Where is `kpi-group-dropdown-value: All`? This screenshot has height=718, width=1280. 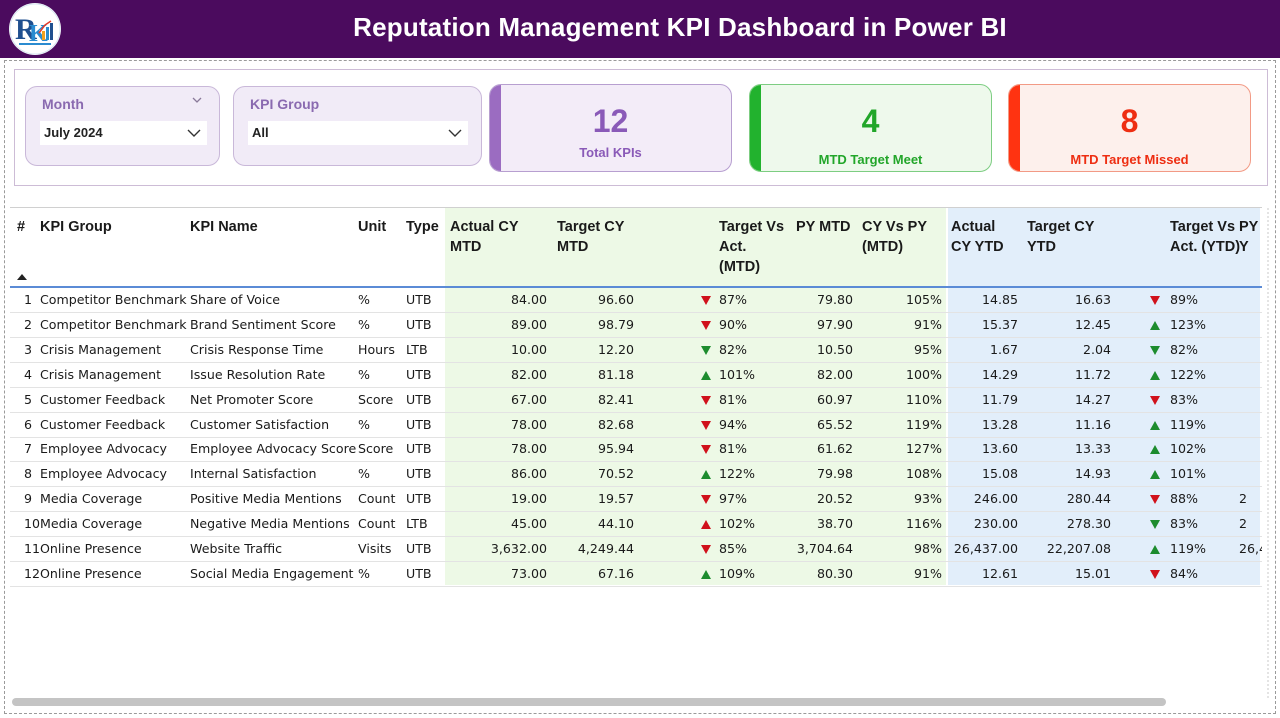
kpi-group-dropdown-value: All is located at coordinates (260, 132).